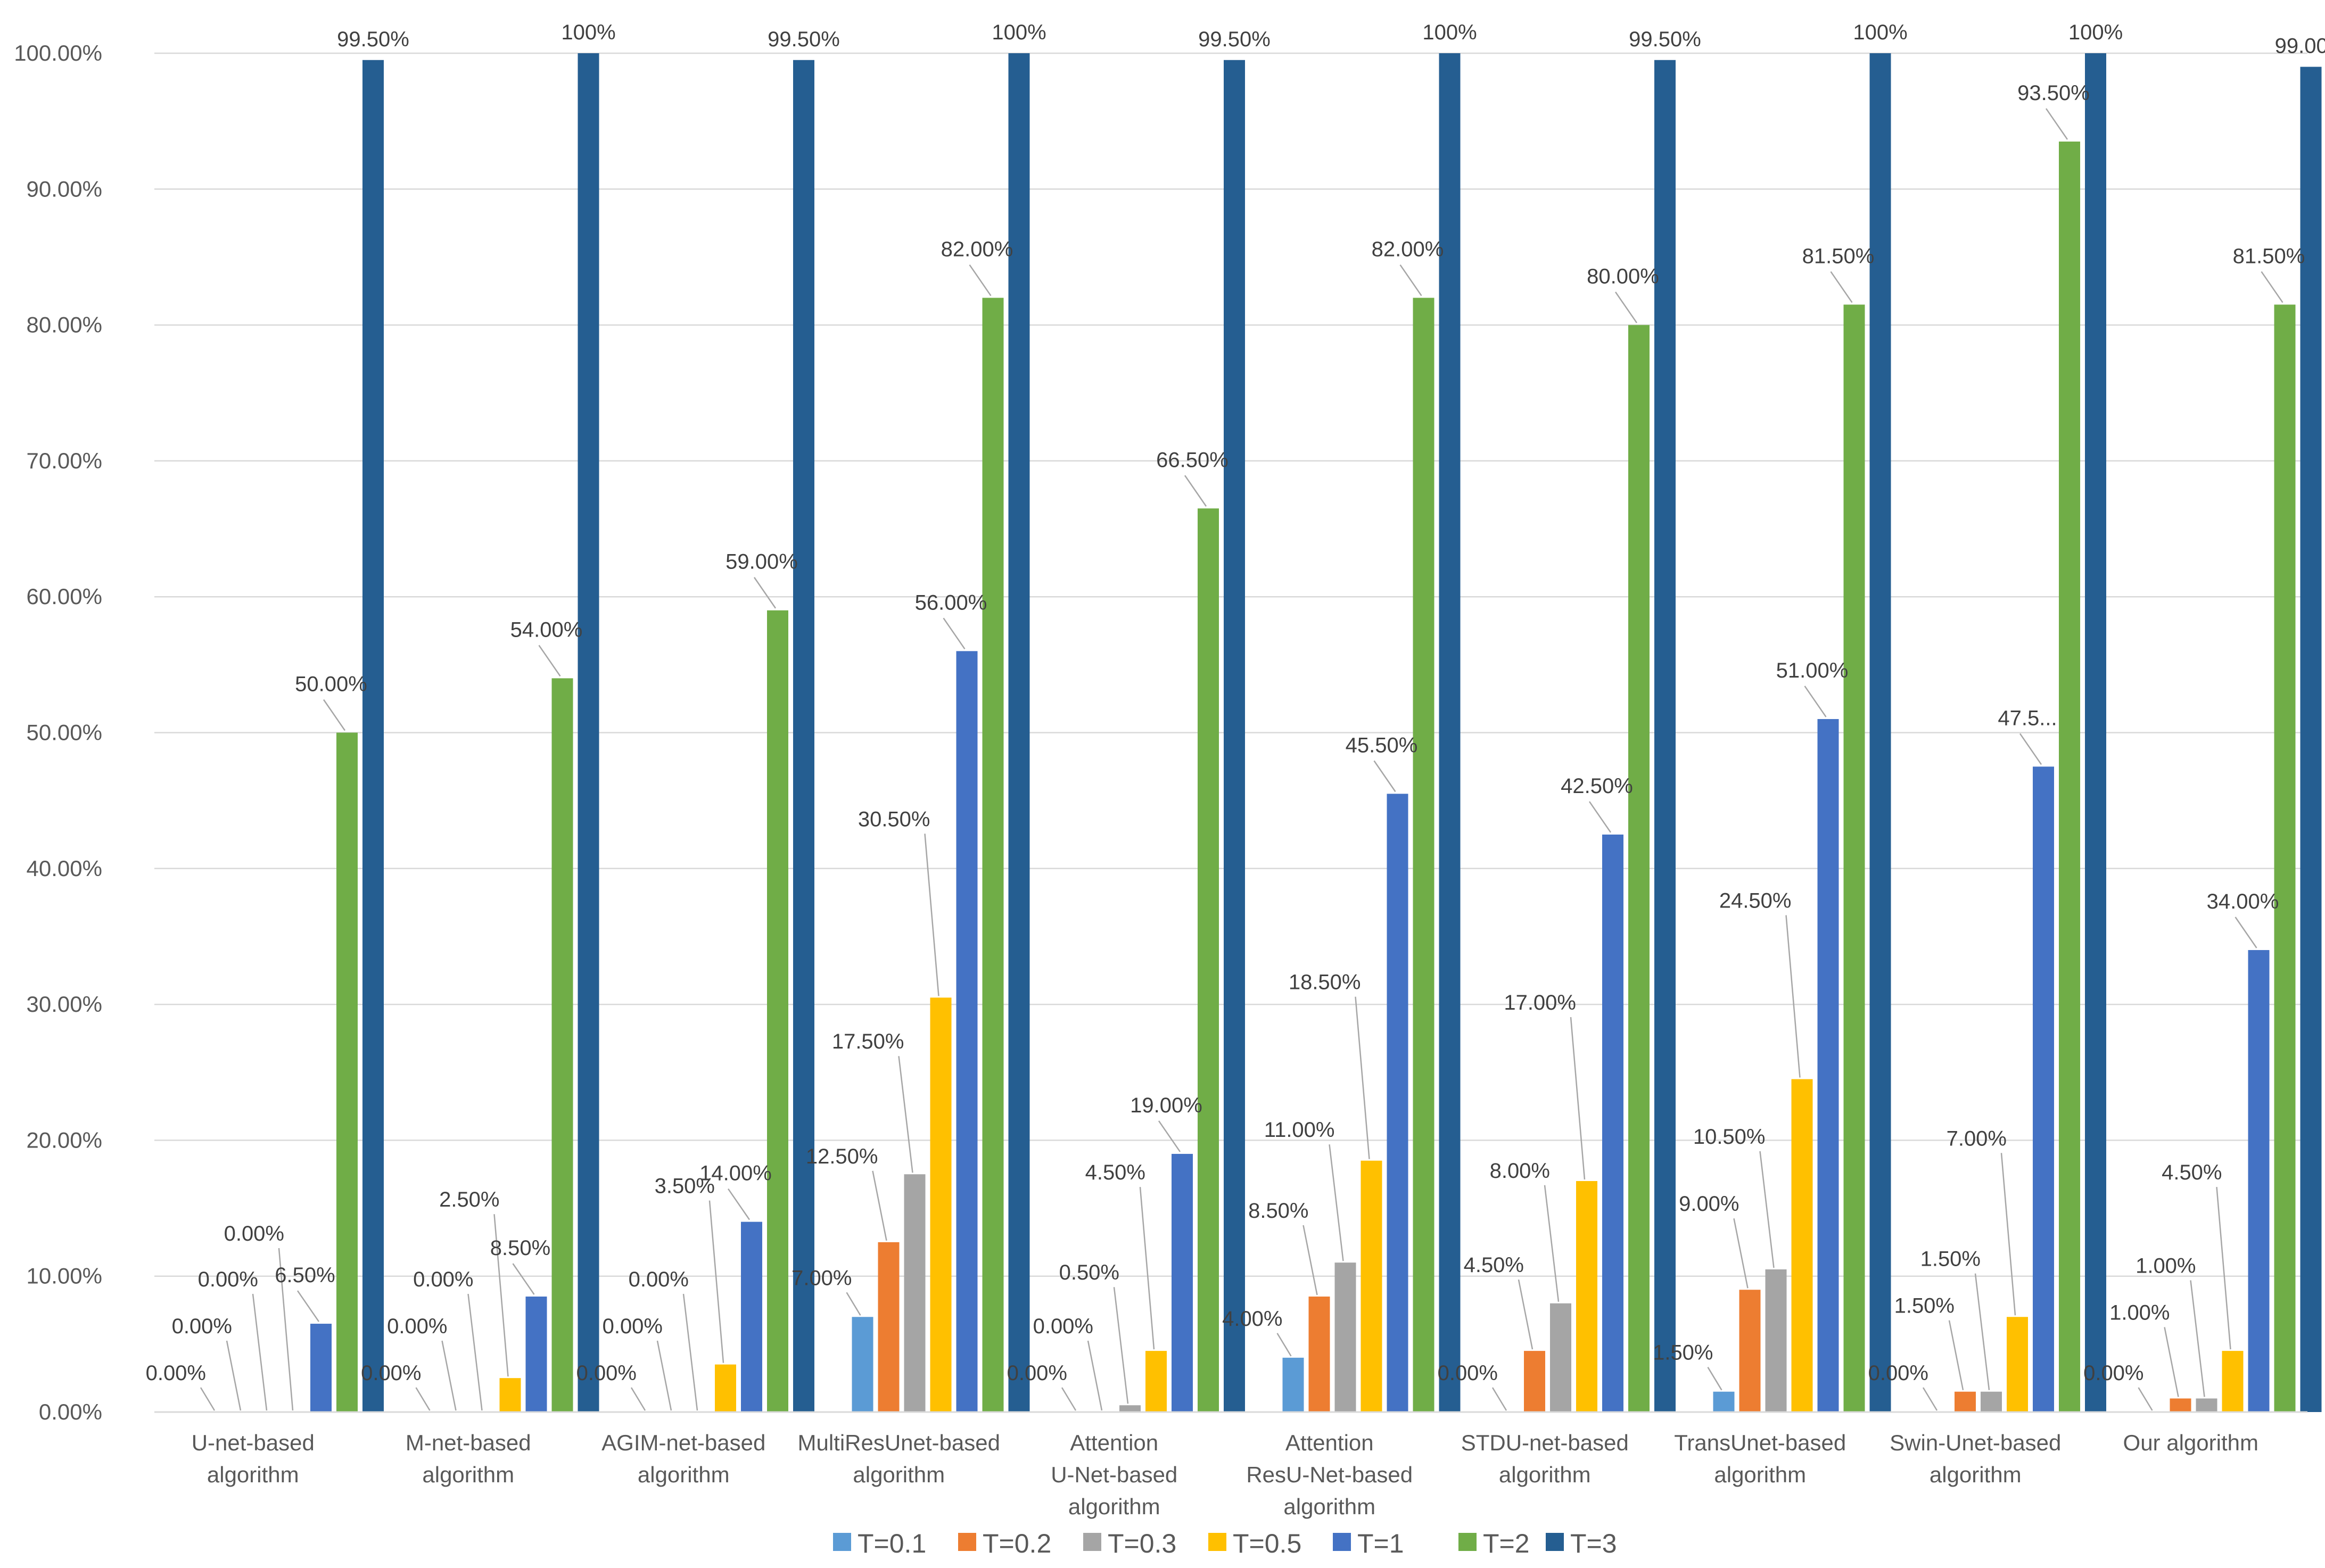  I want to click on category-label: U-net-based algorithm, so click(253, 1458).